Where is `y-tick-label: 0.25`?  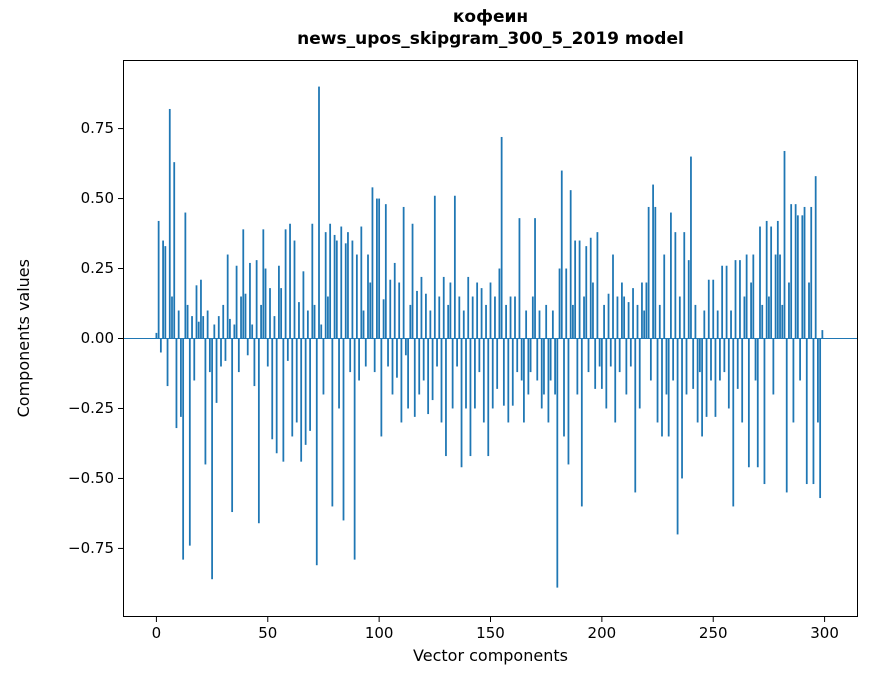
y-tick-label: 0.25 is located at coordinates (97, 268).